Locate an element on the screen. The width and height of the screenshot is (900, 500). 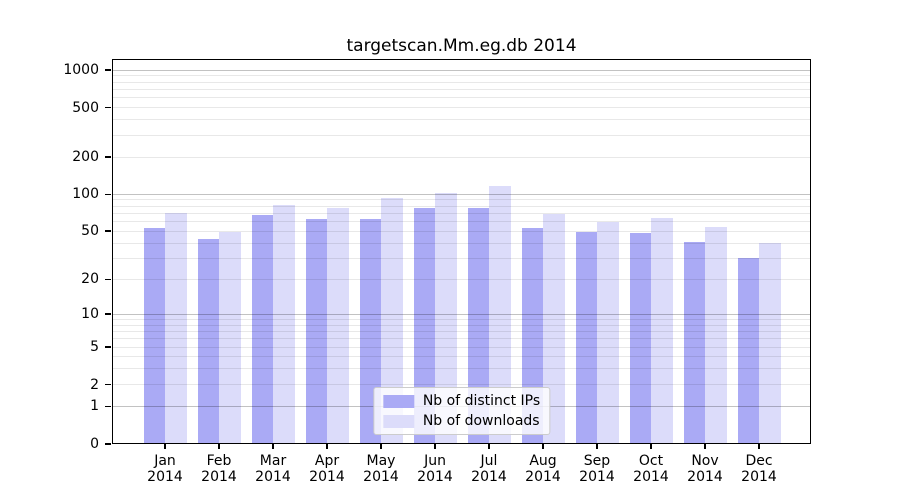
x-tick-label: Aug 2014 is located at coordinates (543, 469).